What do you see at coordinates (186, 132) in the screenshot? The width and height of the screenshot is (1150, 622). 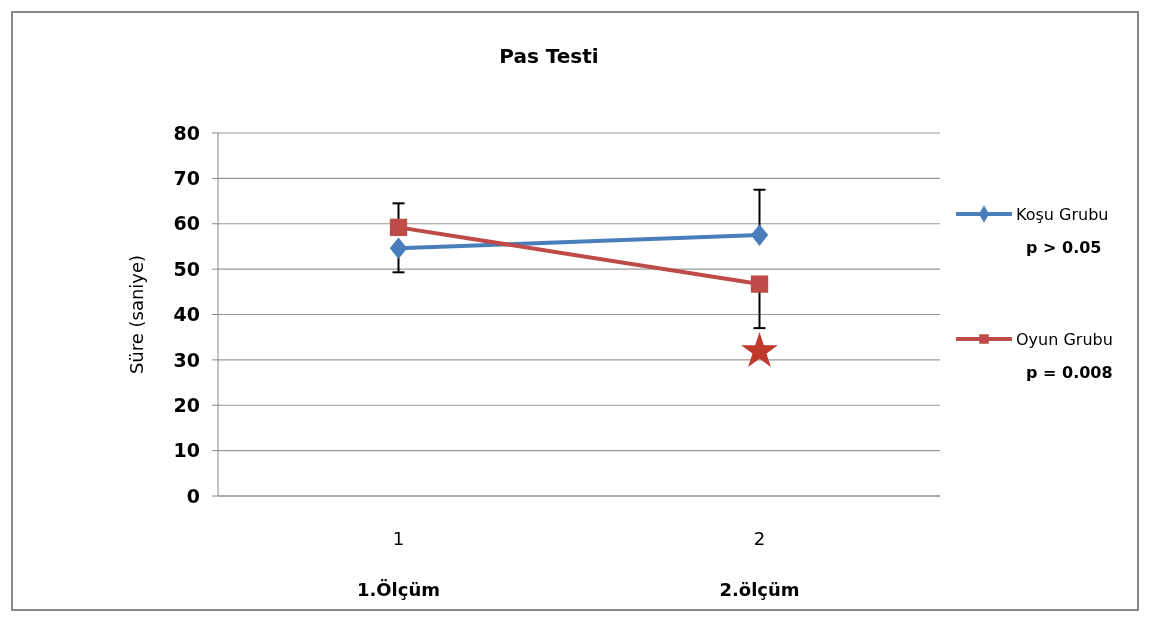 I see `y-tick-label: 80` at bounding box center [186, 132].